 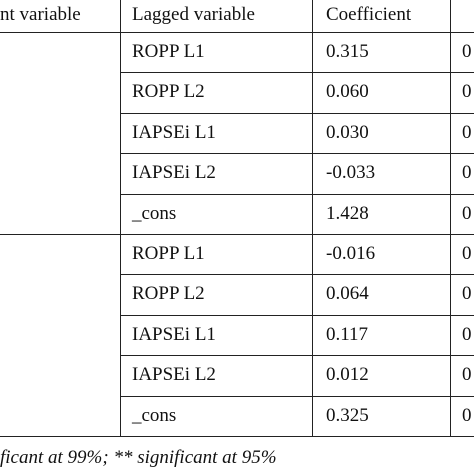 What do you see at coordinates (347, 375) in the screenshot?
I see `cell: 0.012` at bounding box center [347, 375].